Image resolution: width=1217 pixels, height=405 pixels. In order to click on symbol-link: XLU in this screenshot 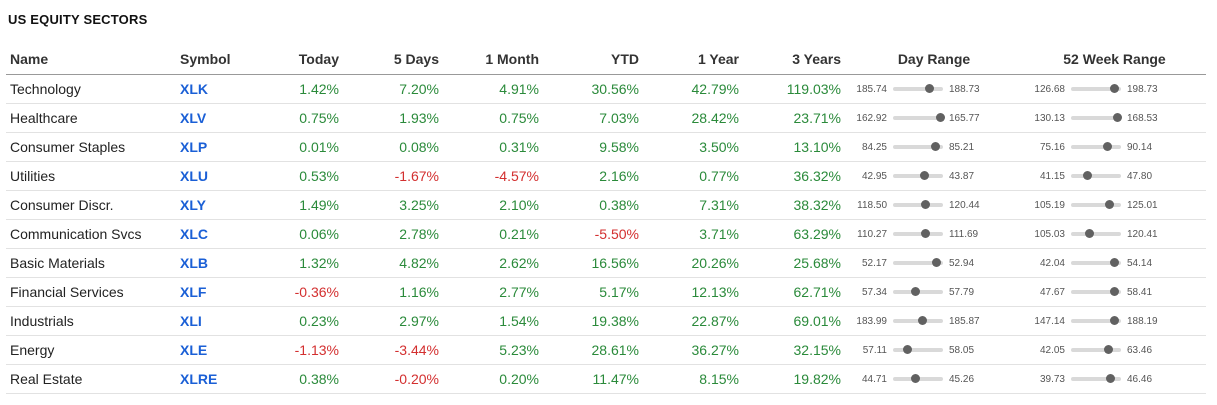, I will do `click(194, 176)`.